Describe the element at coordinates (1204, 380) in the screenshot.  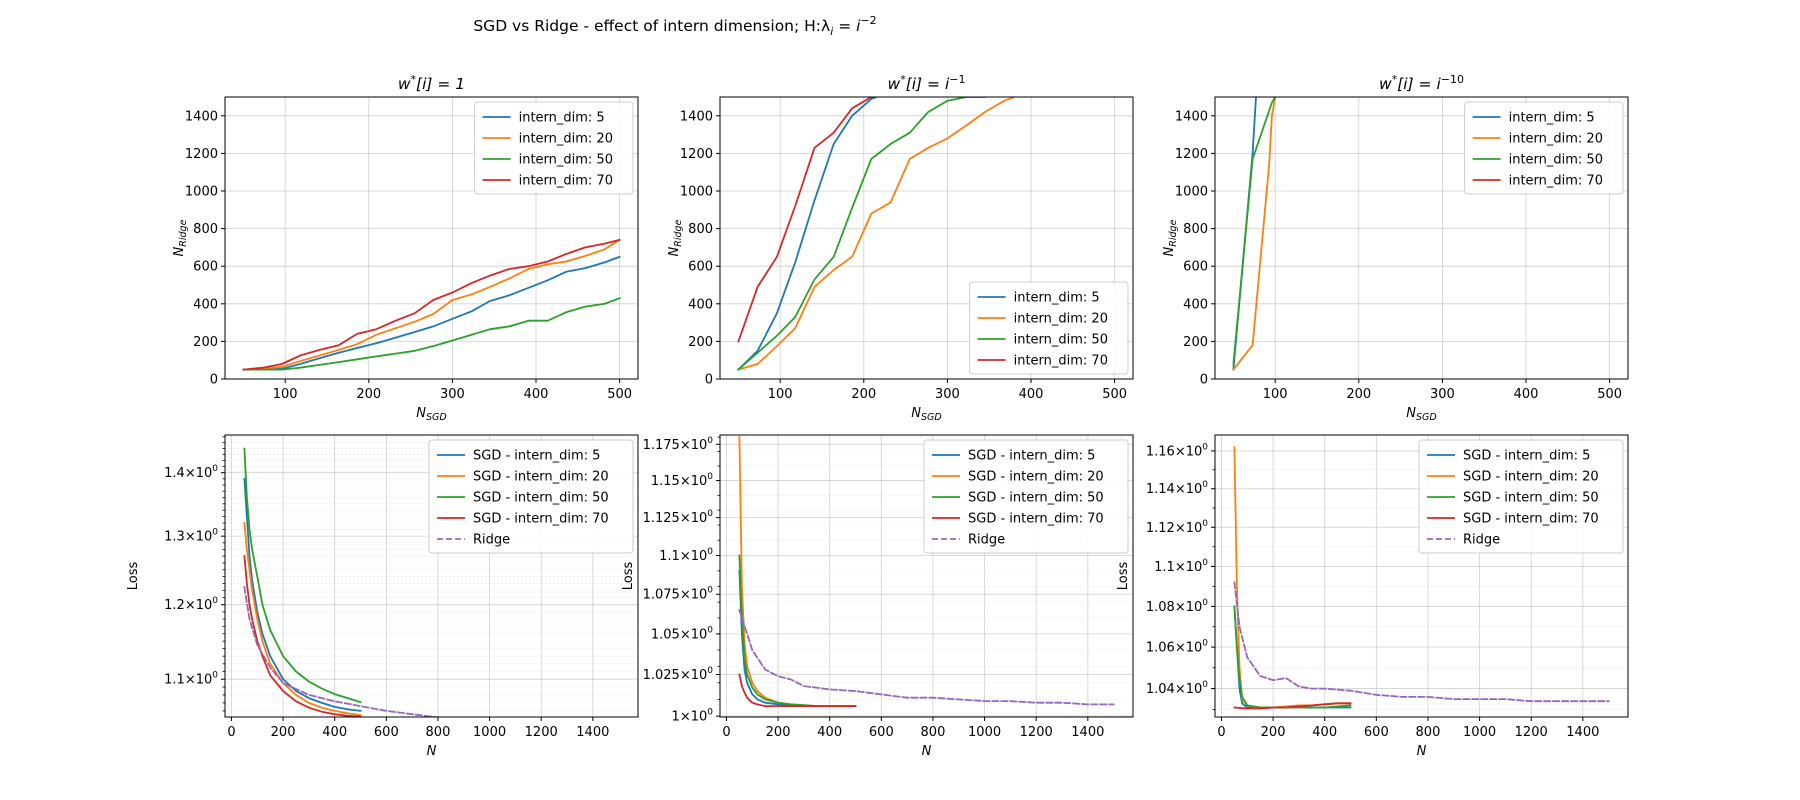
I see `y-tick-label: 0` at that location.